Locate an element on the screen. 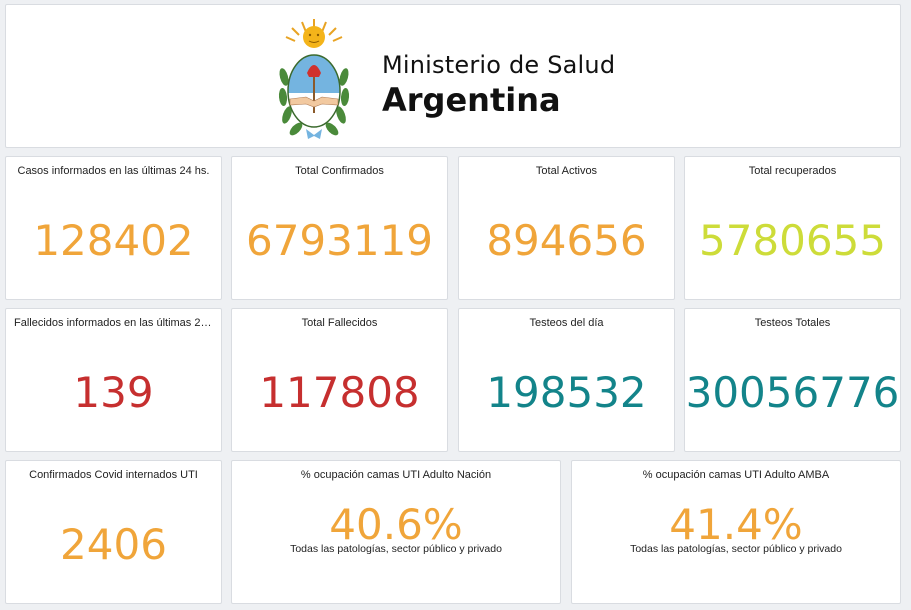 This screenshot has height=610, width=911. kpi-title: % ocupación camas UTI Adulto AMBA is located at coordinates (736, 475).